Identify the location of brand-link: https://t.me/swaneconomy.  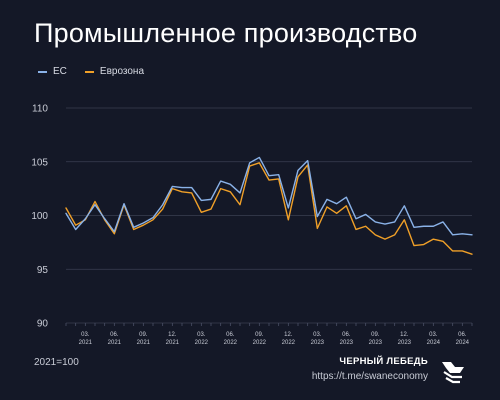
(369, 376).